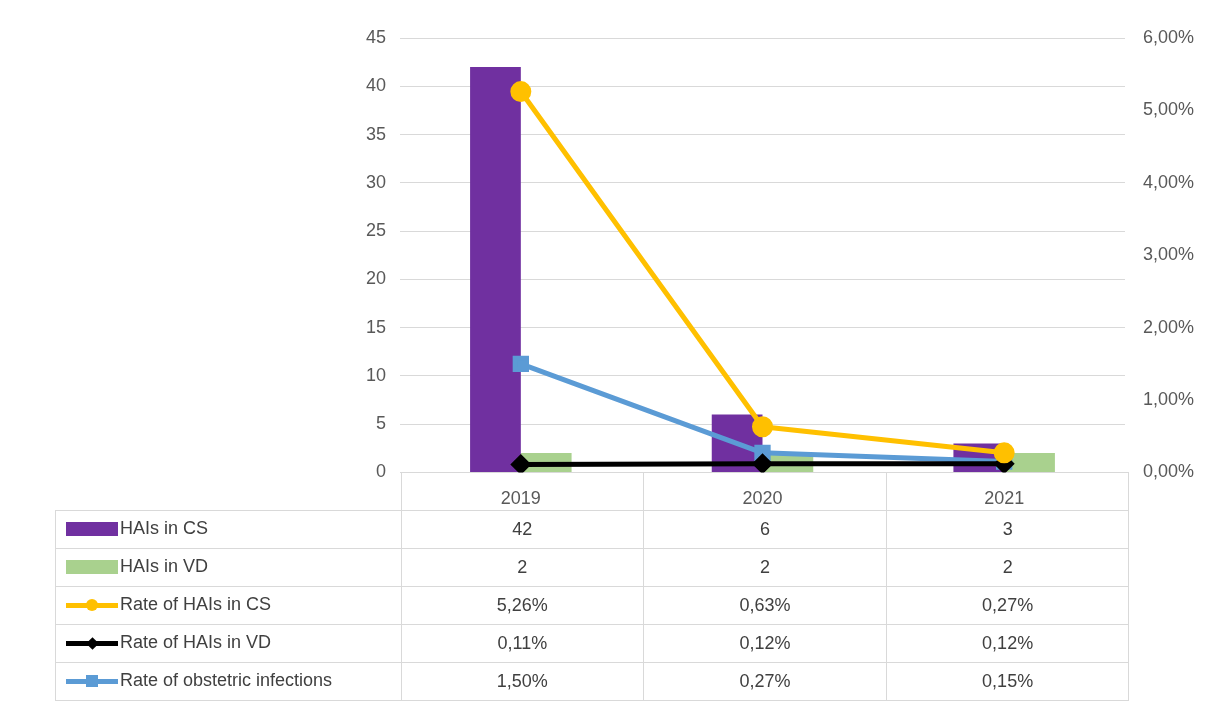  I want to click on y-tick-label: 15, so click(375, 326).